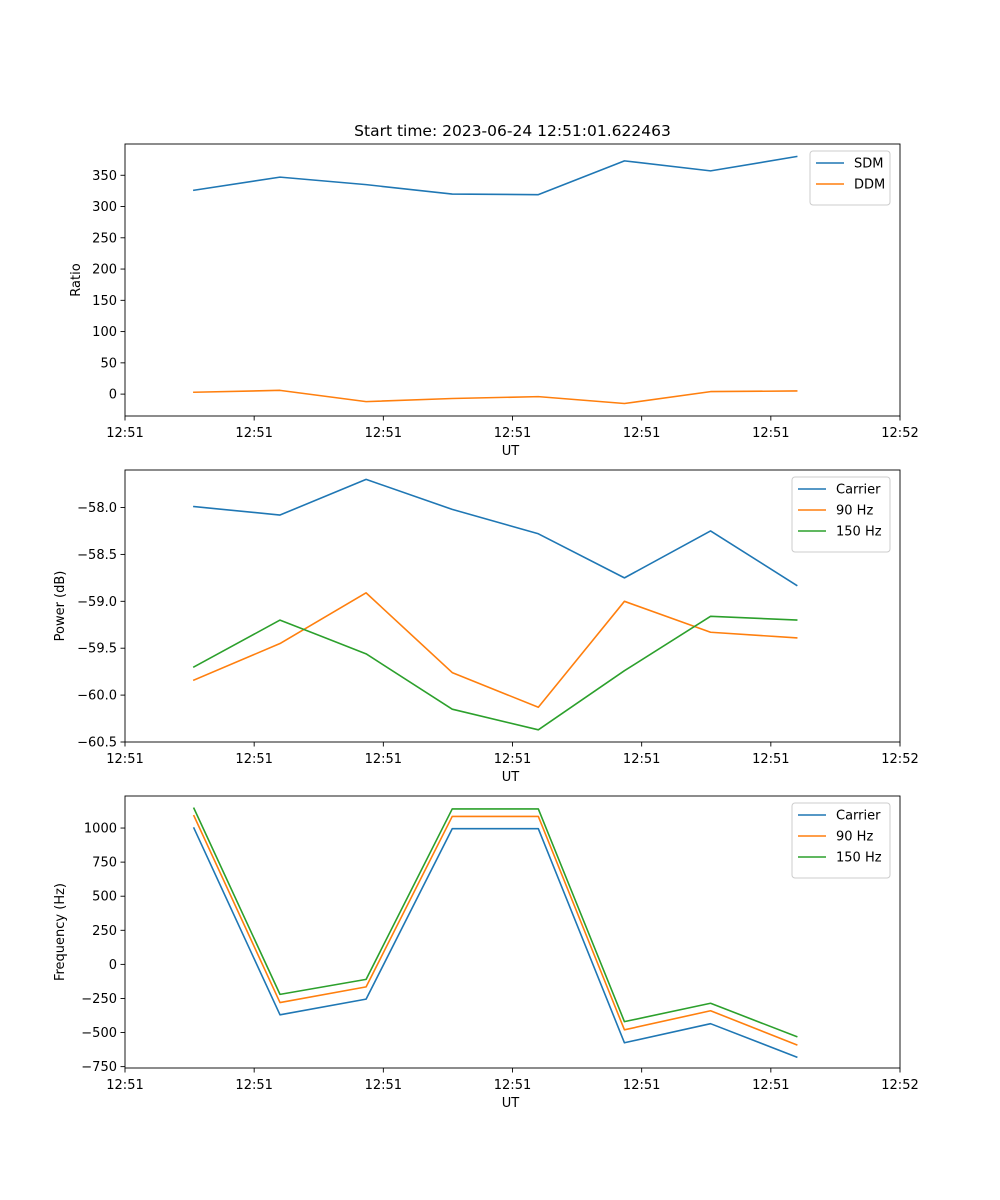 This screenshot has width=1000, height=1200. I want to click on legend-label: SDM, so click(868, 164).